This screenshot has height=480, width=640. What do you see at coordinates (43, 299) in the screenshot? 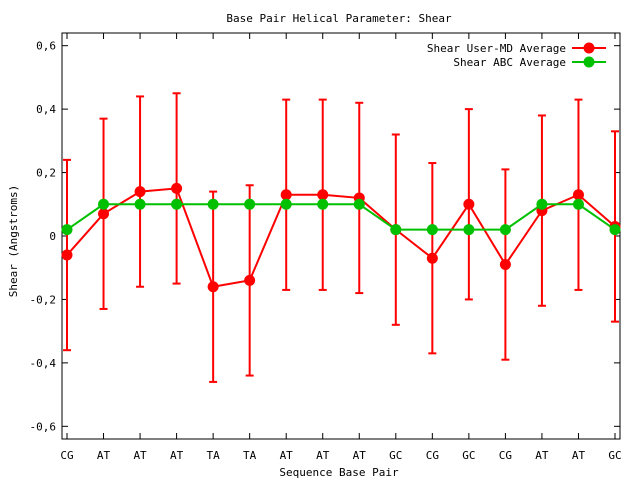
I see `y-tick-label: -0,2` at bounding box center [43, 299].